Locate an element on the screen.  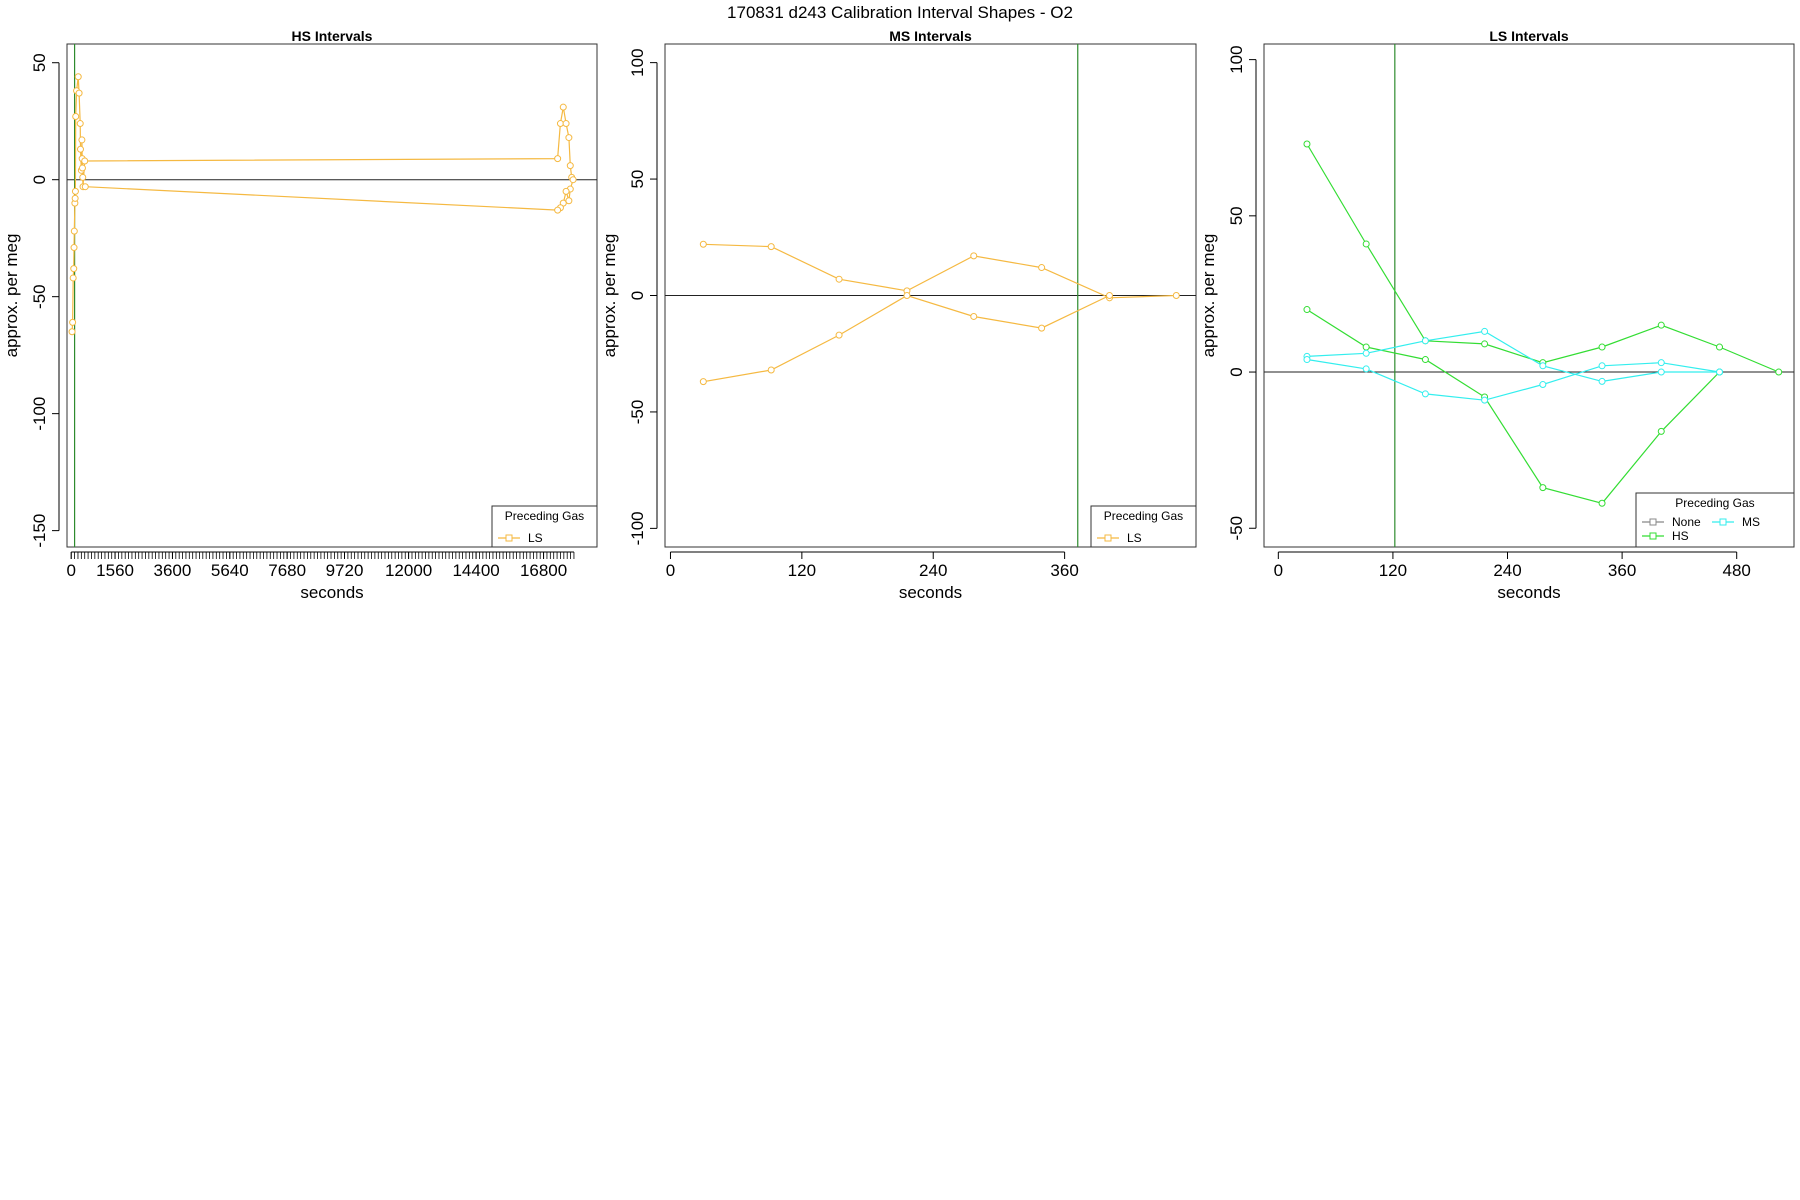
series-hs is located at coordinates (1543, 258).